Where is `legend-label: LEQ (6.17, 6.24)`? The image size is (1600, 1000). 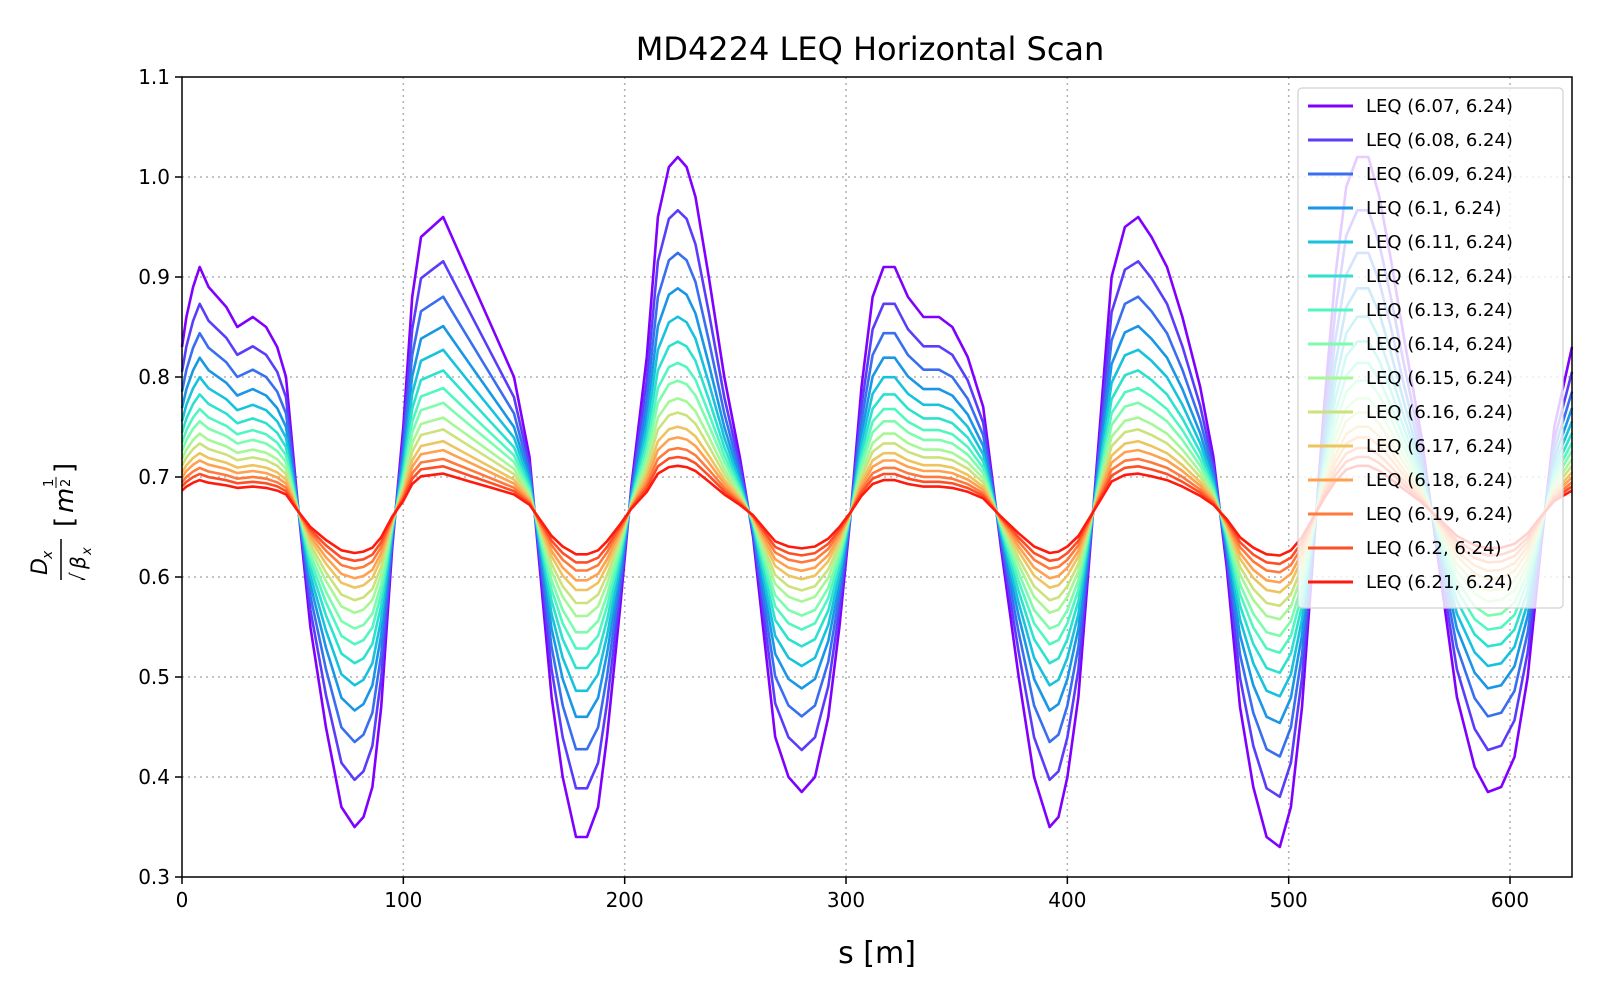
legend-label: LEQ (6.17, 6.24) is located at coordinates (1439, 446).